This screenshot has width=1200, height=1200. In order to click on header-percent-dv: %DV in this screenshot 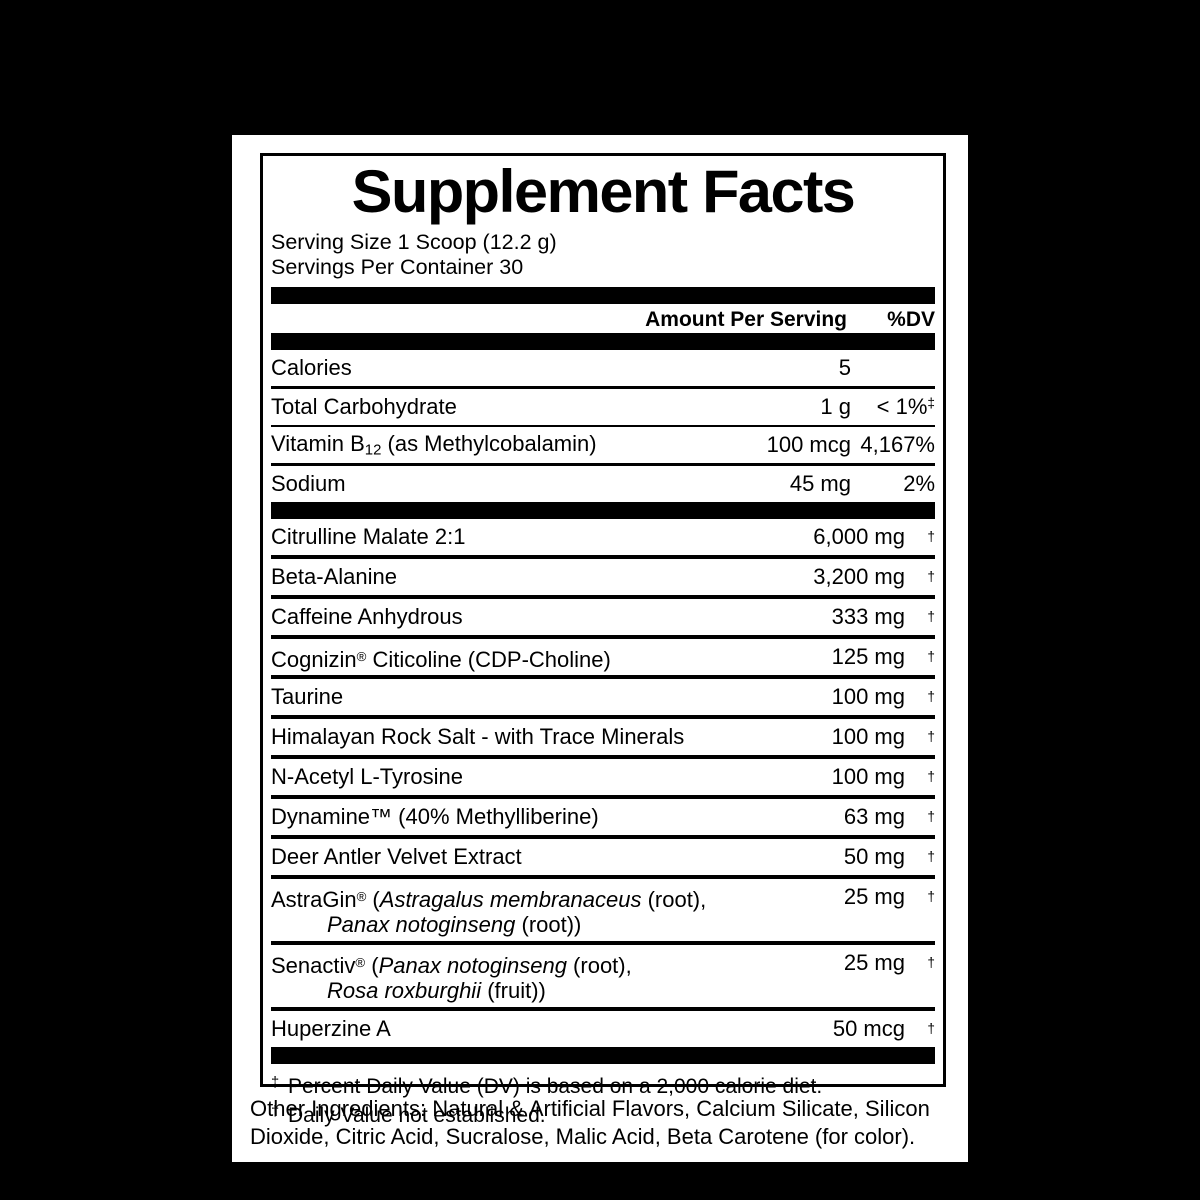, I will do `click(911, 319)`.